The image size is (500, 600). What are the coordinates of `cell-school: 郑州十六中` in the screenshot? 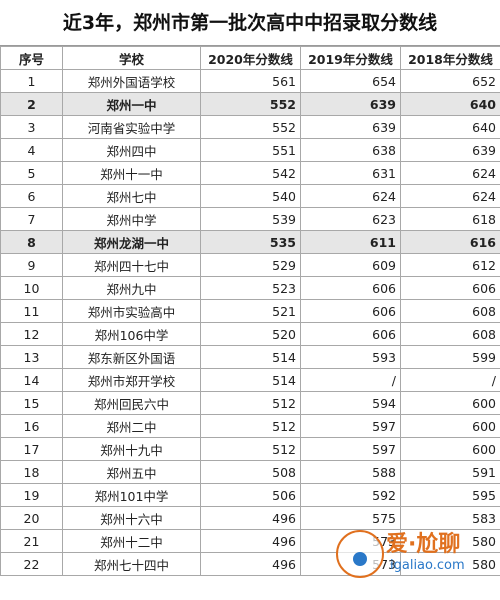 It's located at (131, 518).